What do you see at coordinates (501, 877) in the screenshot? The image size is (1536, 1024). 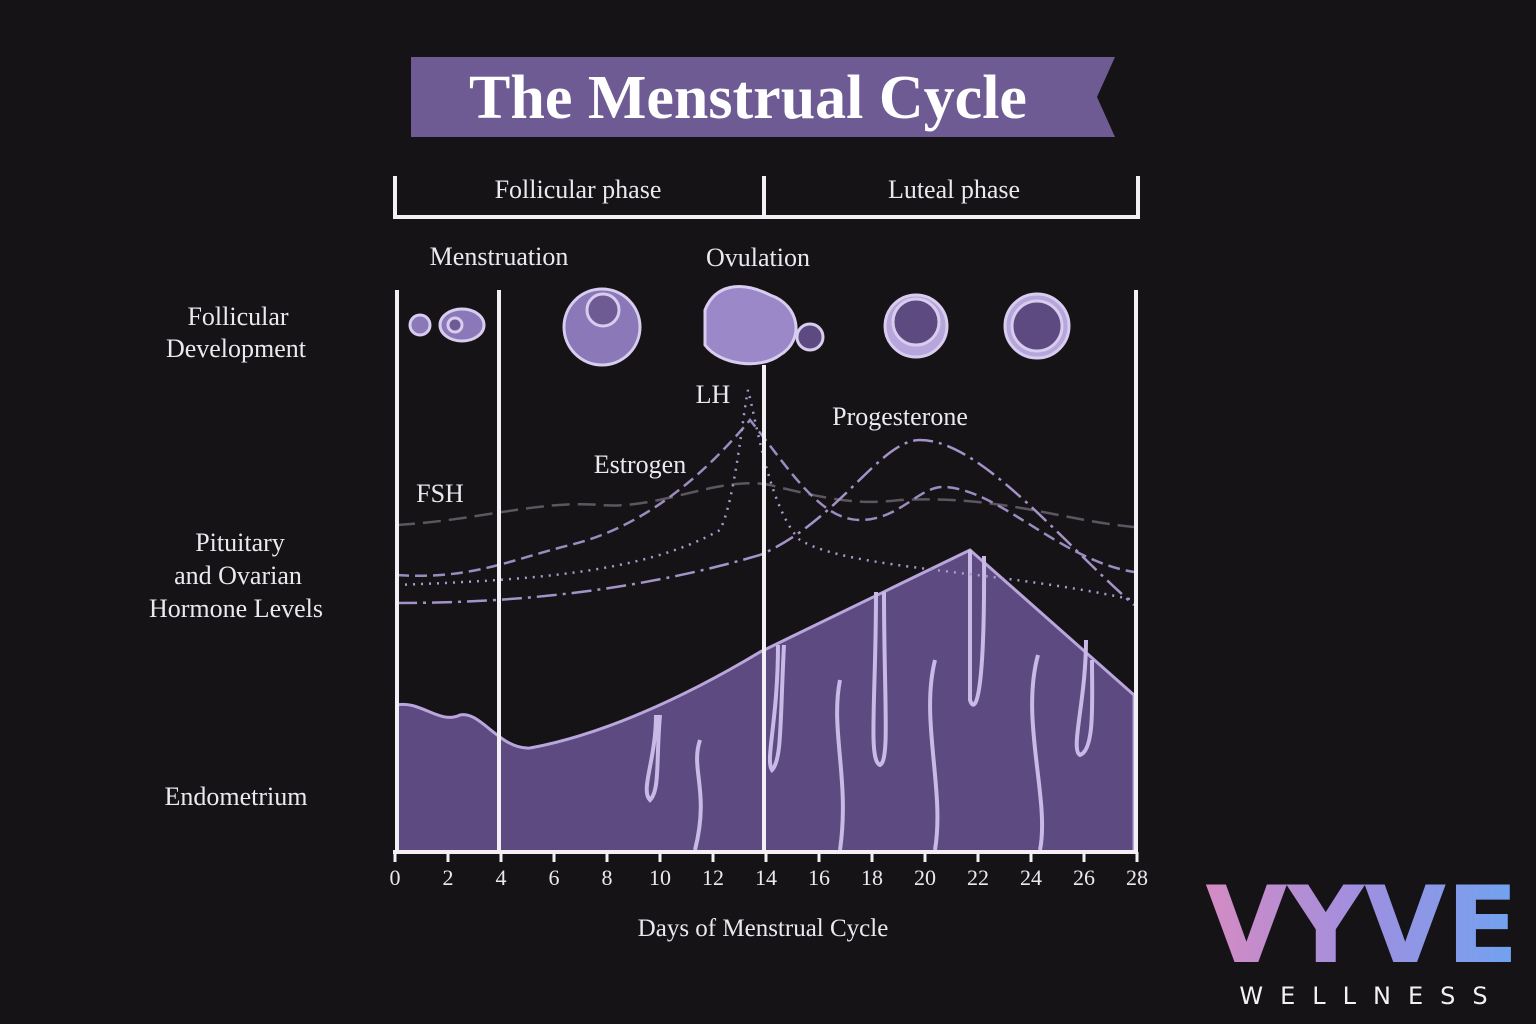 I see `x-tick-label: 4` at bounding box center [501, 877].